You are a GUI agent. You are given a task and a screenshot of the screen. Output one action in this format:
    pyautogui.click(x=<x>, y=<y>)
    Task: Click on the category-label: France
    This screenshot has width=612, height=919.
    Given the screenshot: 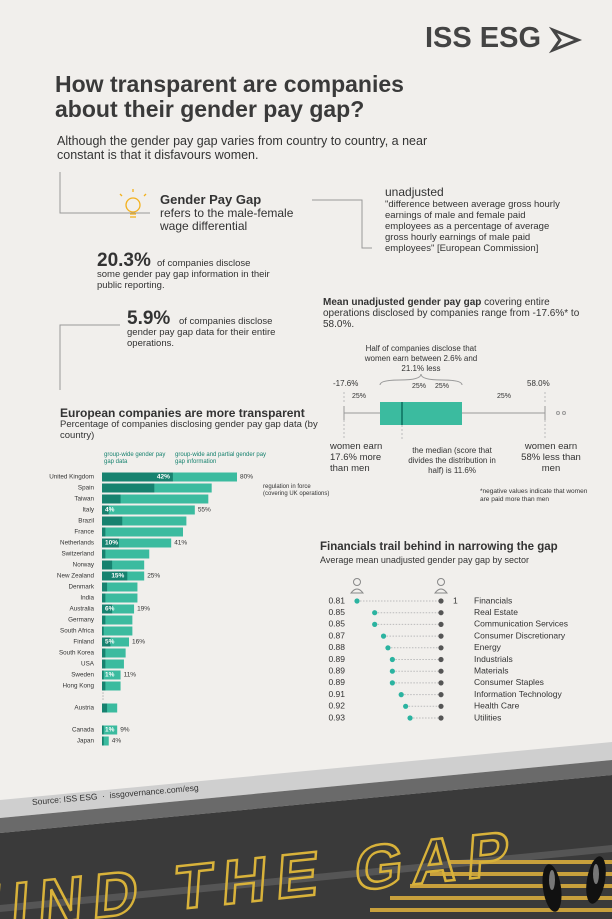 What is the action you would take?
    pyautogui.click(x=84, y=532)
    